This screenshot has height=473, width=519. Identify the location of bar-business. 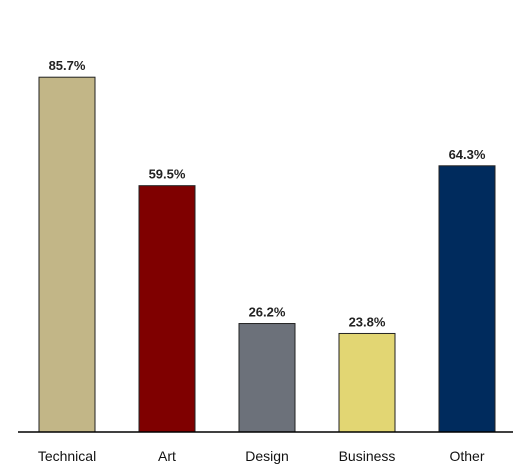
(367, 382).